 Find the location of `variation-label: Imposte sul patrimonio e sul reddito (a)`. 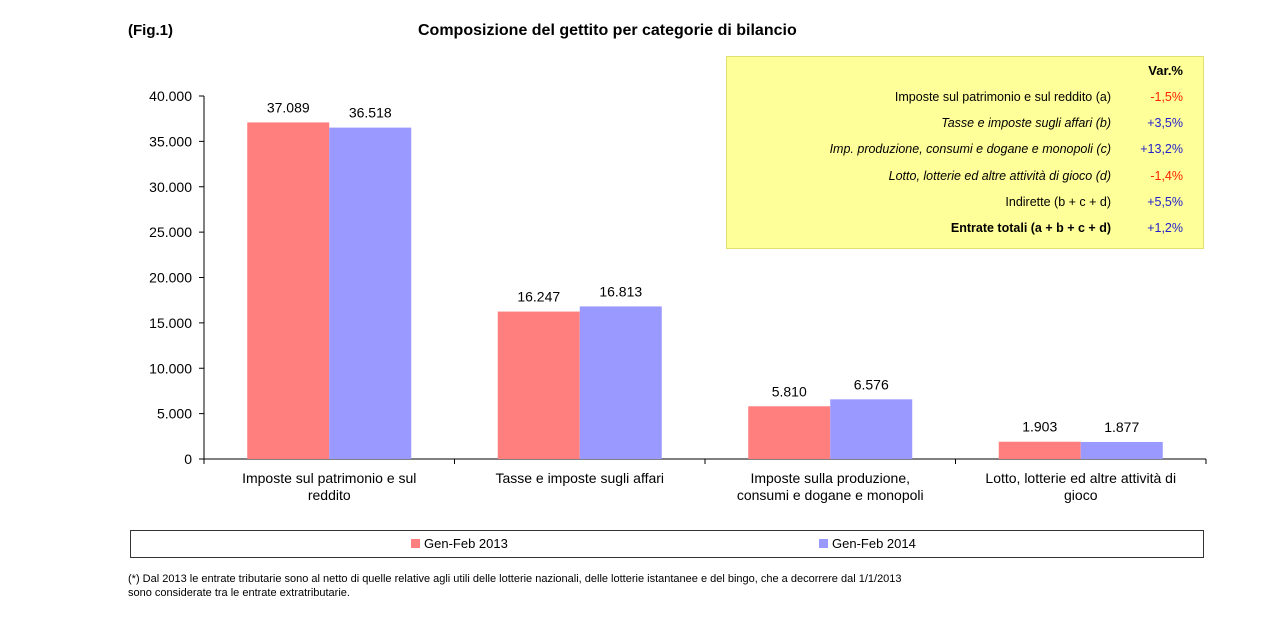

variation-label: Imposte sul patrimonio e sul reddito (a) is located at coordinates (1002, 97).